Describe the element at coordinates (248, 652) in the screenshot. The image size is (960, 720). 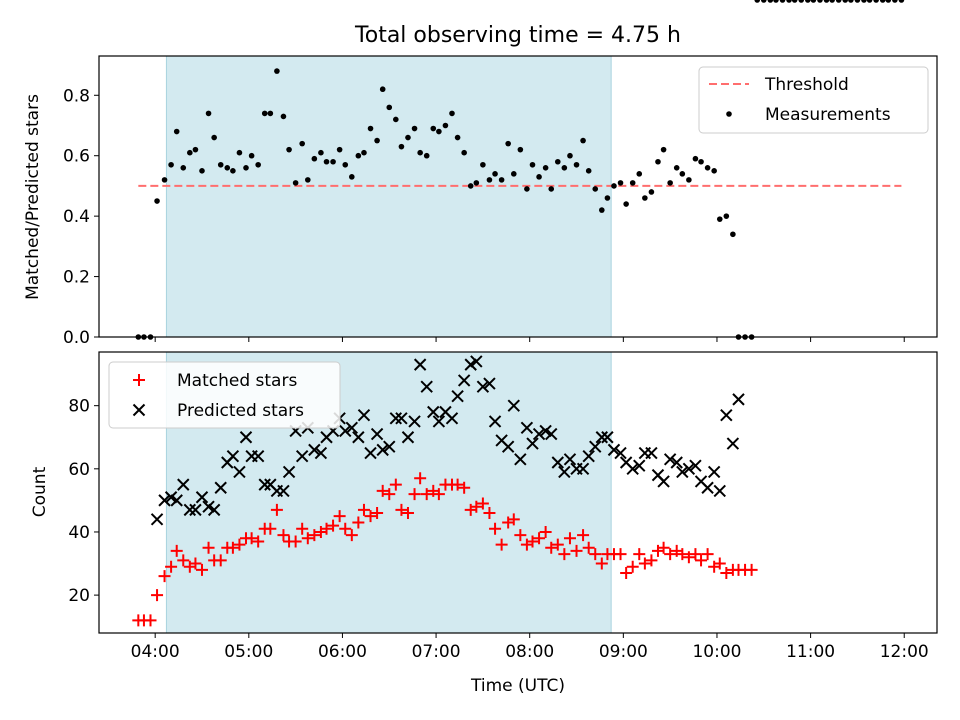
I see `x-tick-label-1: 05:00` at that location.